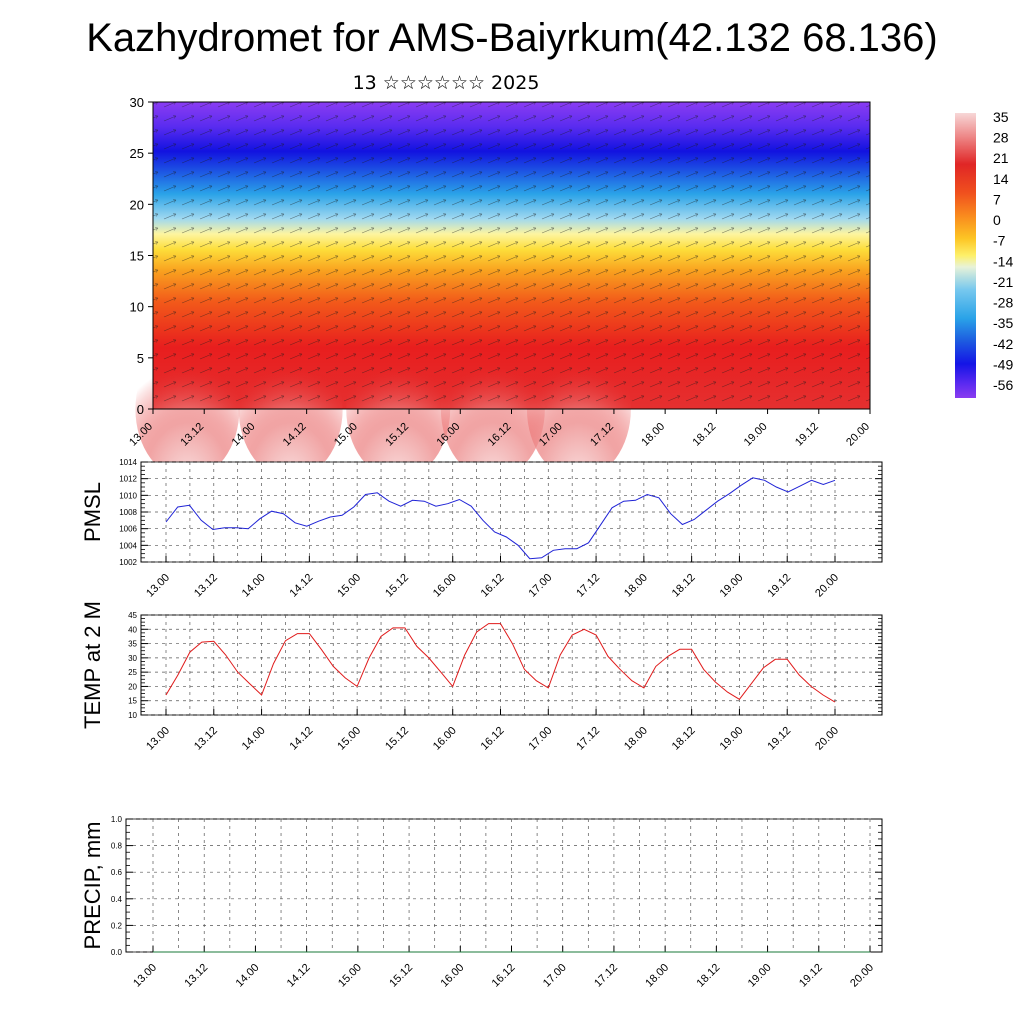 This screenshot has height=1024, width=1024. I want to click on heatmap-xtick-label: 18.00, so click(653, 435).